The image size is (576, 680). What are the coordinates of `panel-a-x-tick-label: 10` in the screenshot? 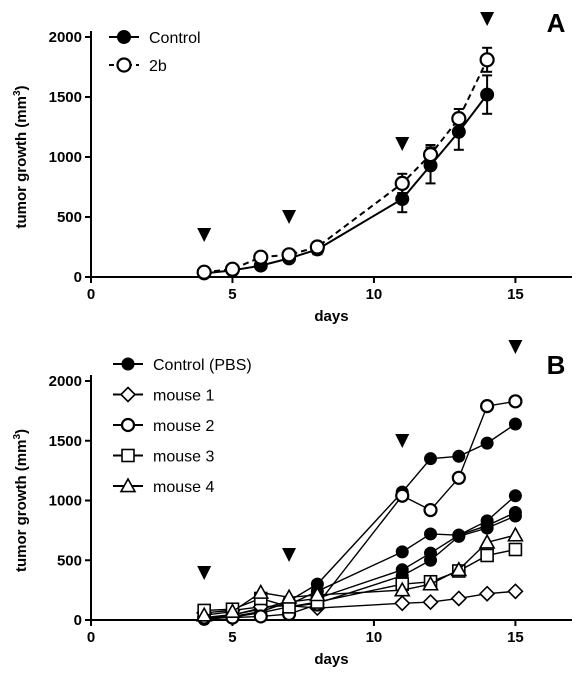 It's located at (374, 294).